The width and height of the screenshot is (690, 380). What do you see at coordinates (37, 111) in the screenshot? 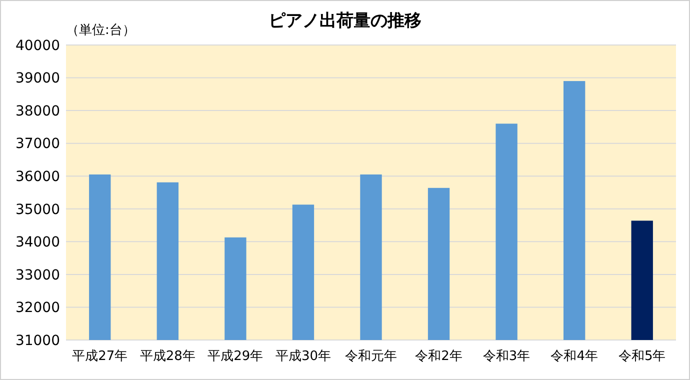
I see `y-tick-label: 38000` at bounding box center [37, 111].